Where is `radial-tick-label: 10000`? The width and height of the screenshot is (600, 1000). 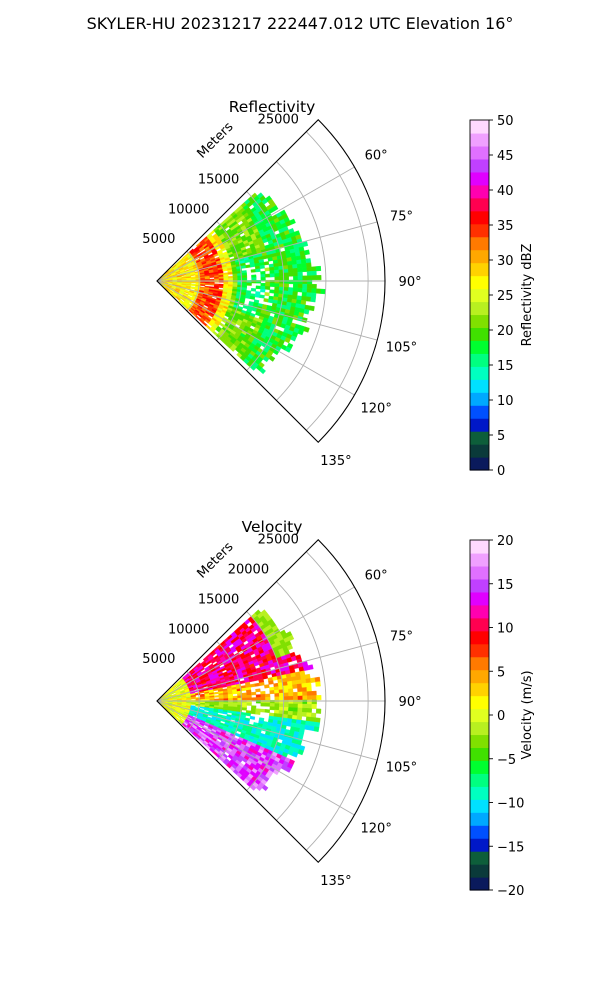 radial-tick-label: 10000 is located at coordinates (188, 209).